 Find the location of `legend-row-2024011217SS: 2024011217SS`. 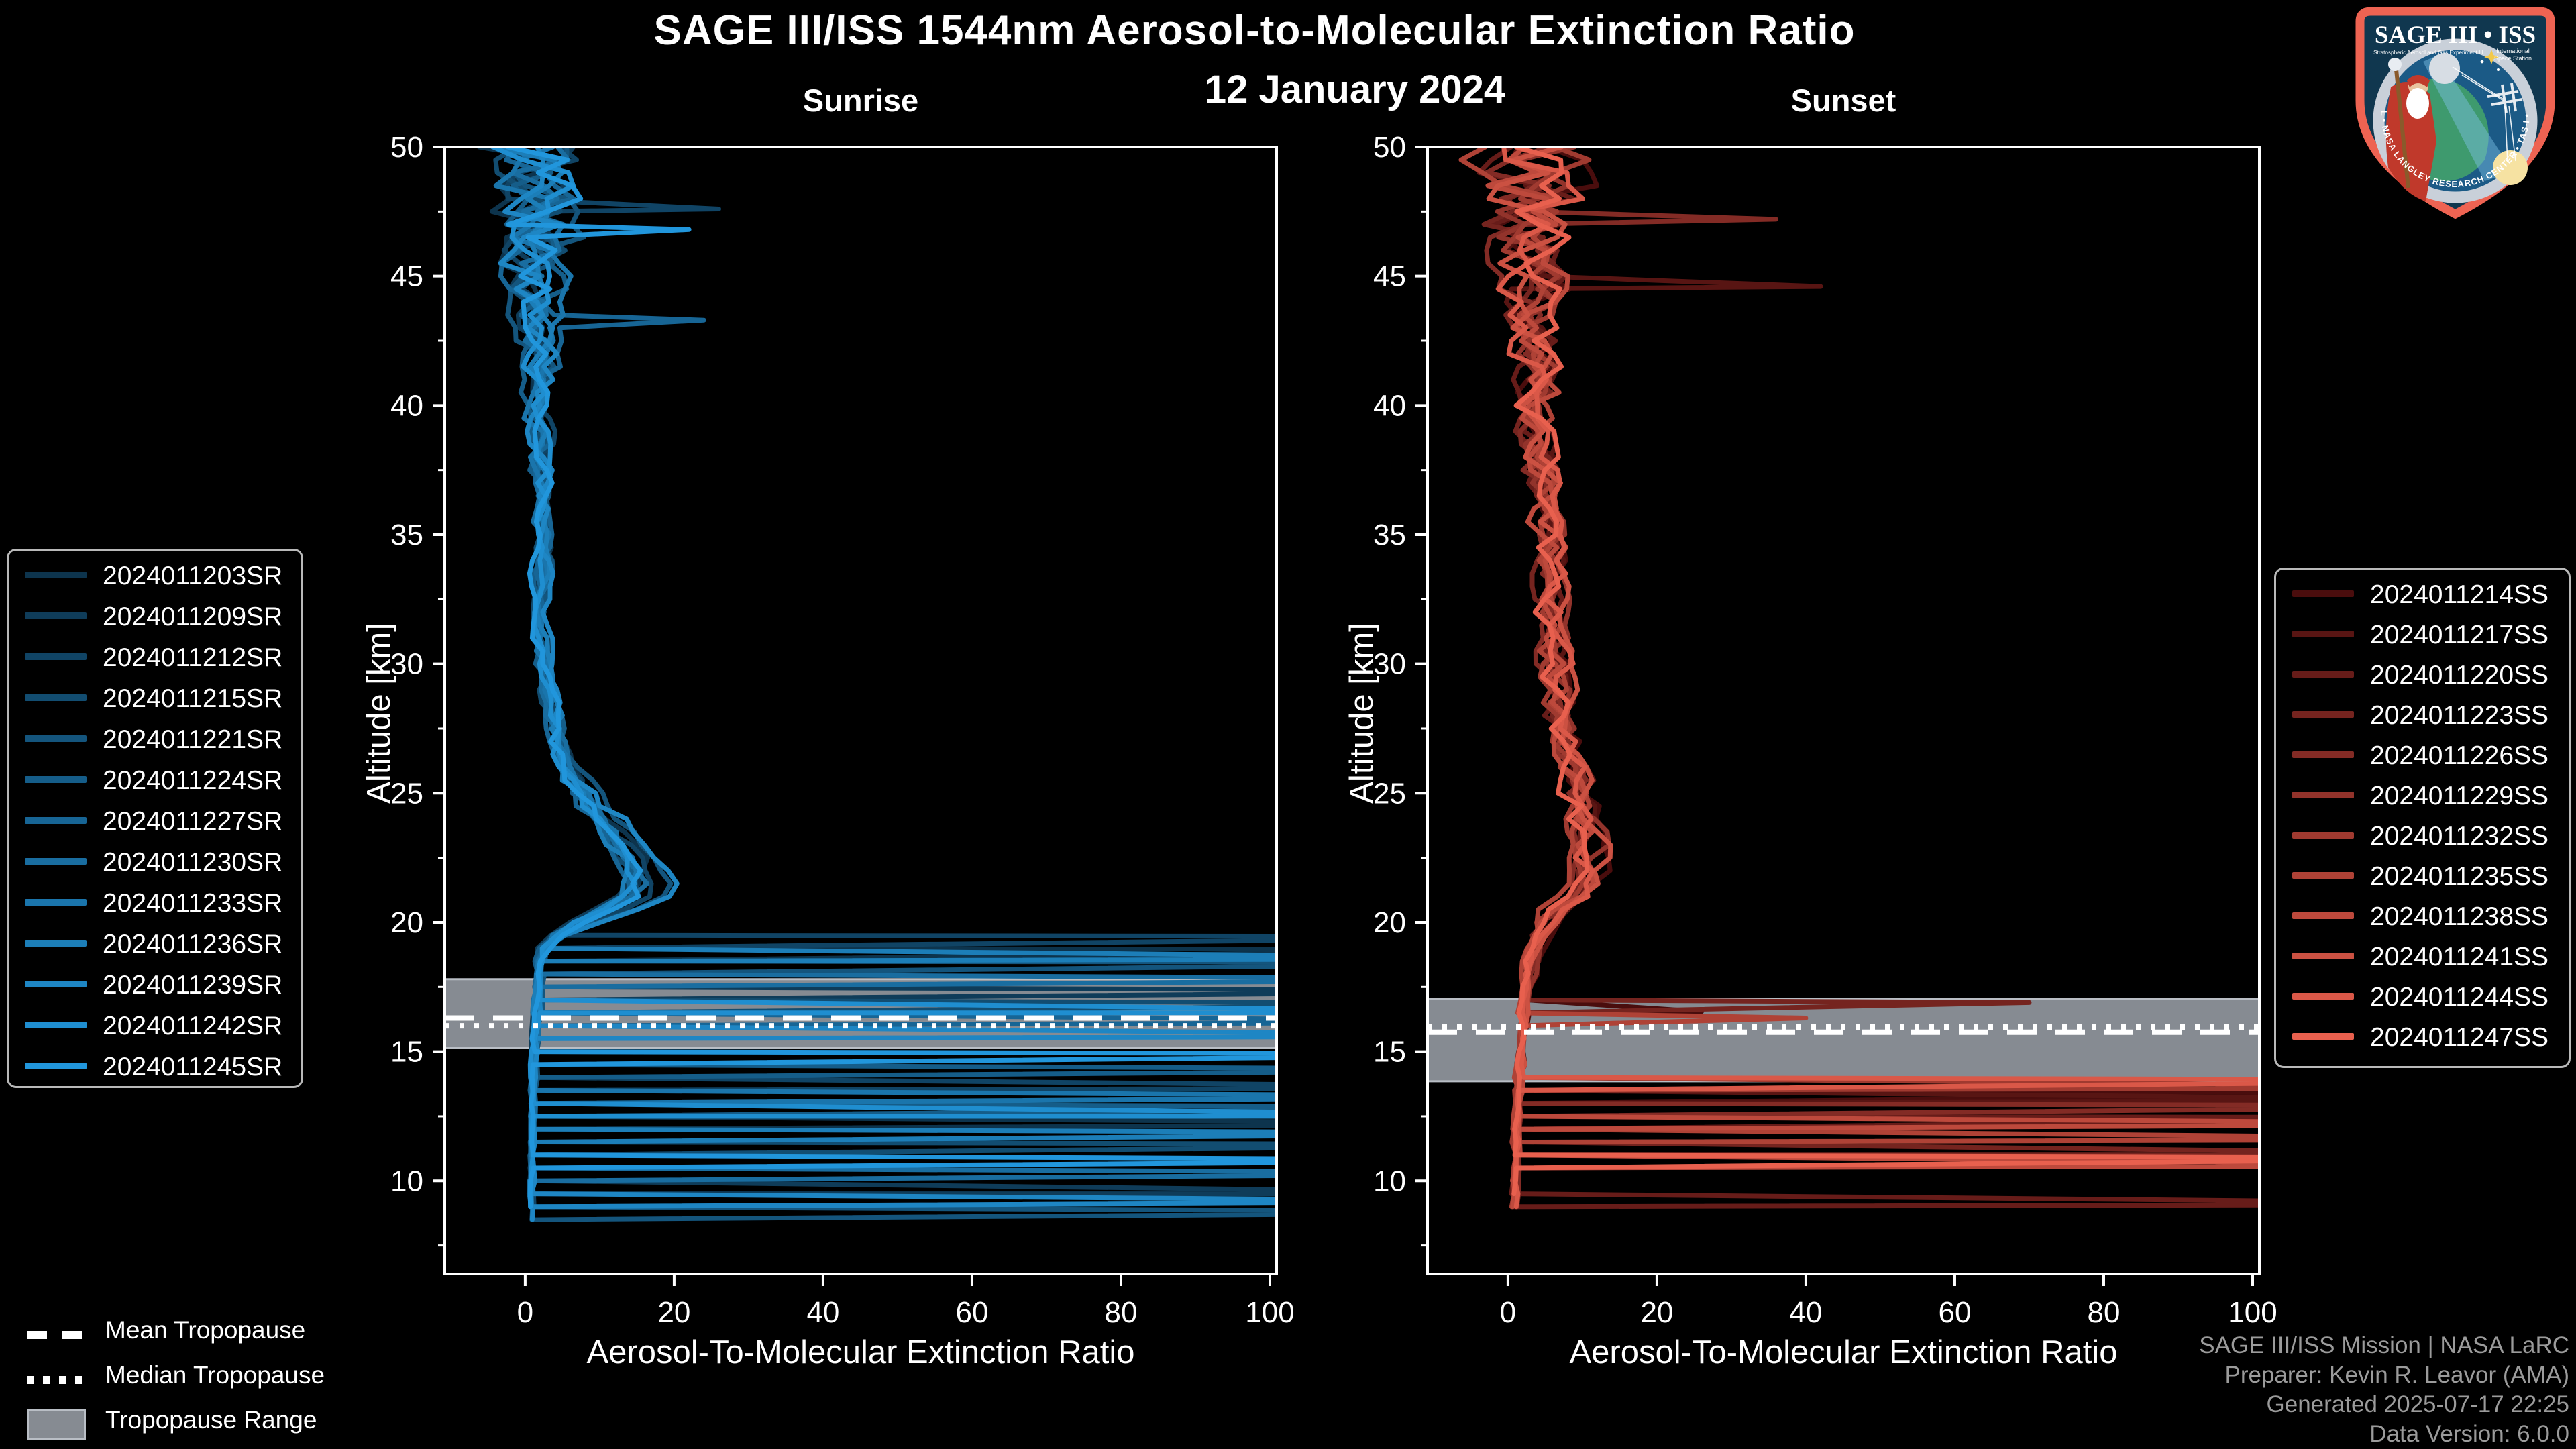

legend-row-2024011217SS: 2024011217SS is located at coordinates (2422, 634).